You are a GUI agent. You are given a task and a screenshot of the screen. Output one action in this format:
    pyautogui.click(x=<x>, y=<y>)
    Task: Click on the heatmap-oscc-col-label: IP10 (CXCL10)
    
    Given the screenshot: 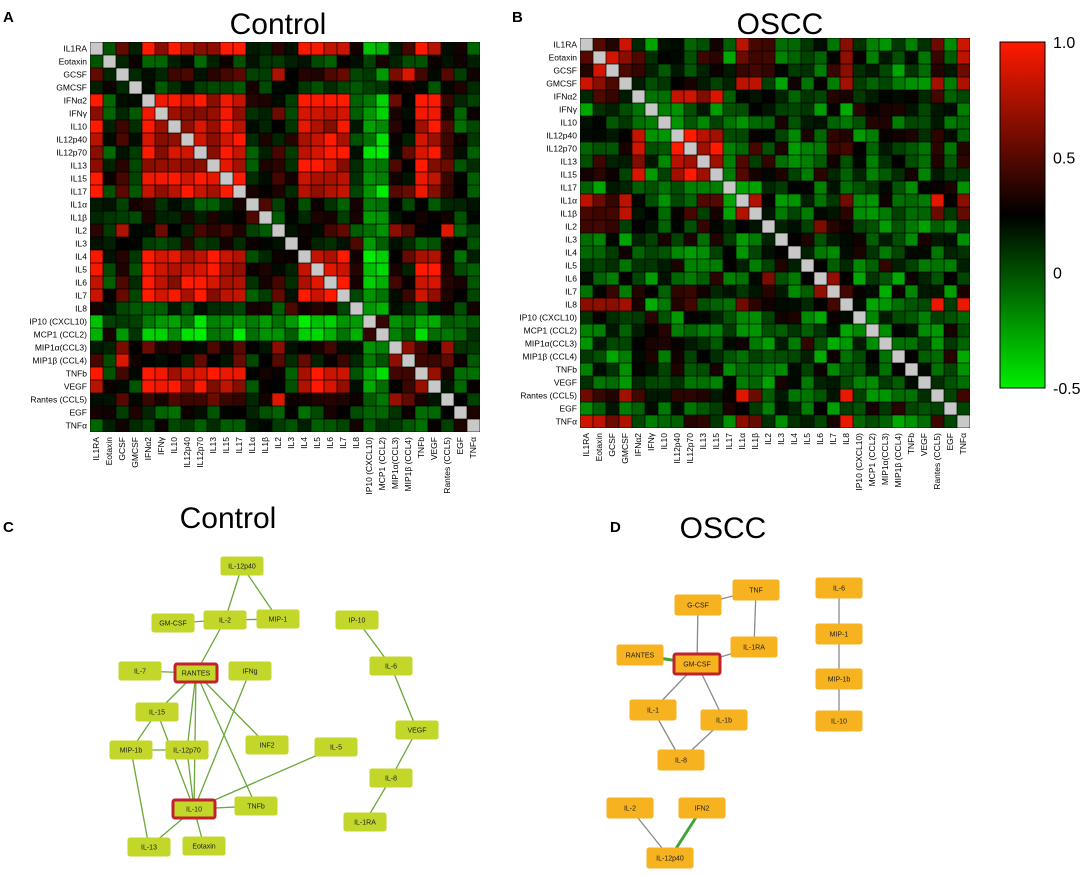 What is the action you would take?
    pyautogui.click(x=859, y=462)
    